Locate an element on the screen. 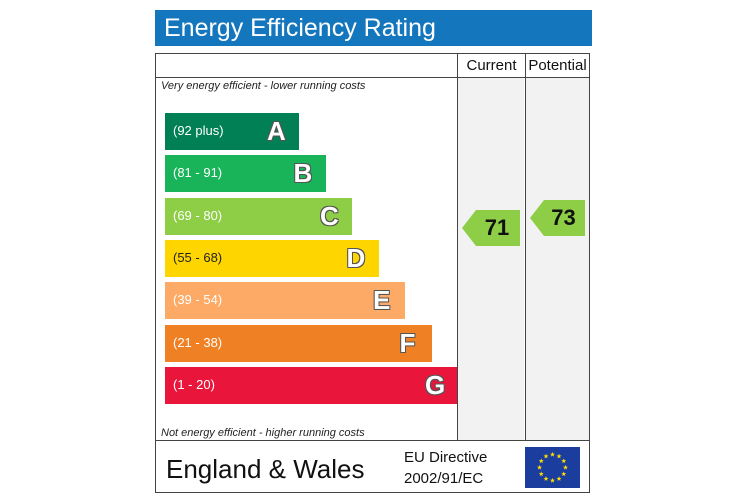 The image size is (751, 501). rating-band-e: (39 - 54) E is located at coordinates (285, 301).